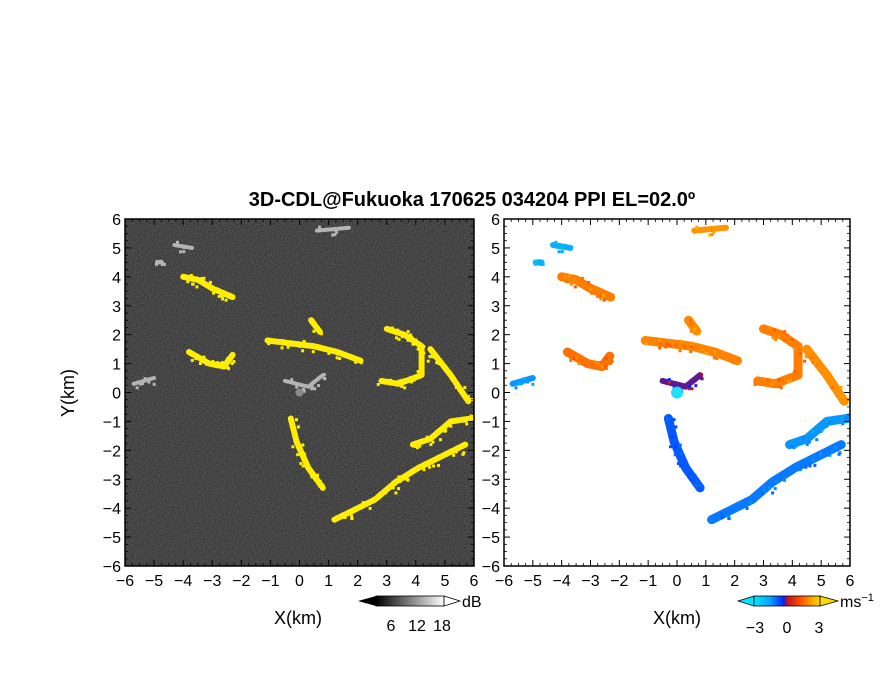 The image size is (880, 680). What do you see at coordinates (850, 581) in the screenshot?
I see `x-tick-label: 6` at bounding box center [850, 581].